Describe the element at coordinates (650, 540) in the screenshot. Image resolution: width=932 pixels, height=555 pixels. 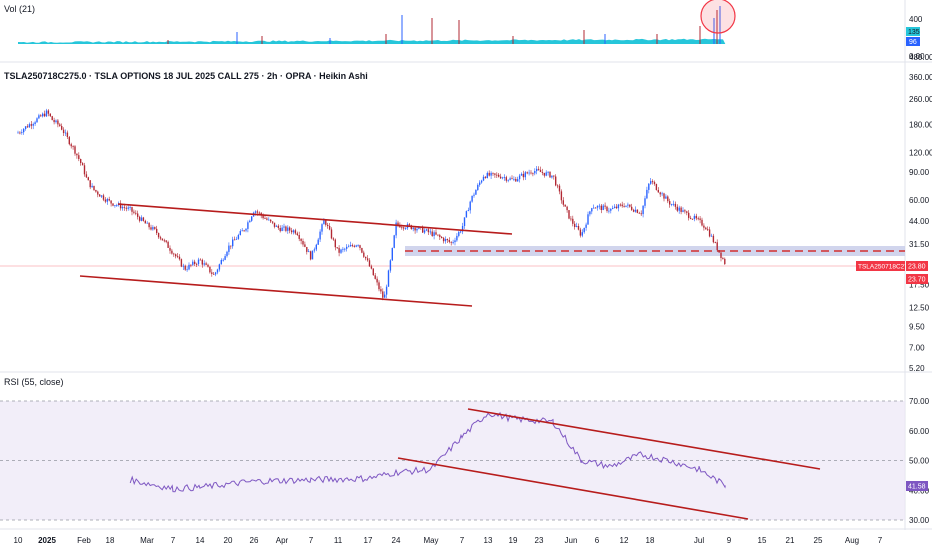
I see `time-tick: 18` at that location.